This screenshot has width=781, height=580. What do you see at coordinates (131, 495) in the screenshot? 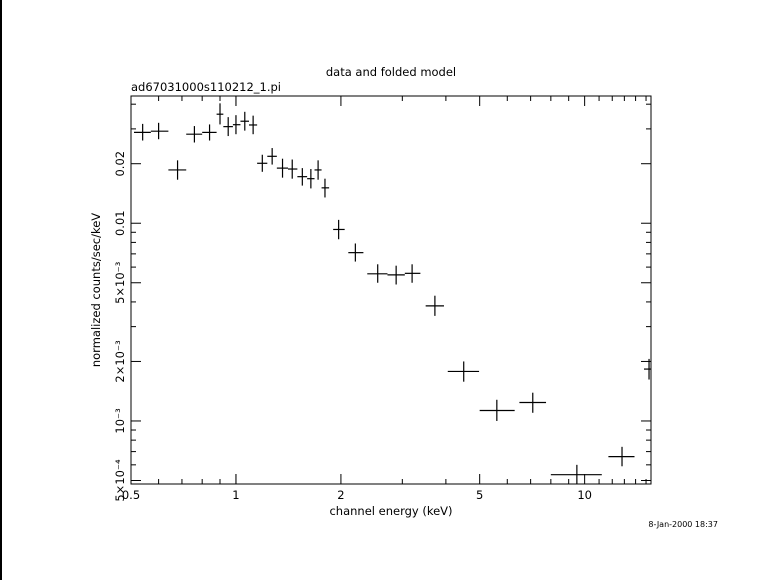
I see `x-tick-label: 0.5` at bounding box center [131, 495].